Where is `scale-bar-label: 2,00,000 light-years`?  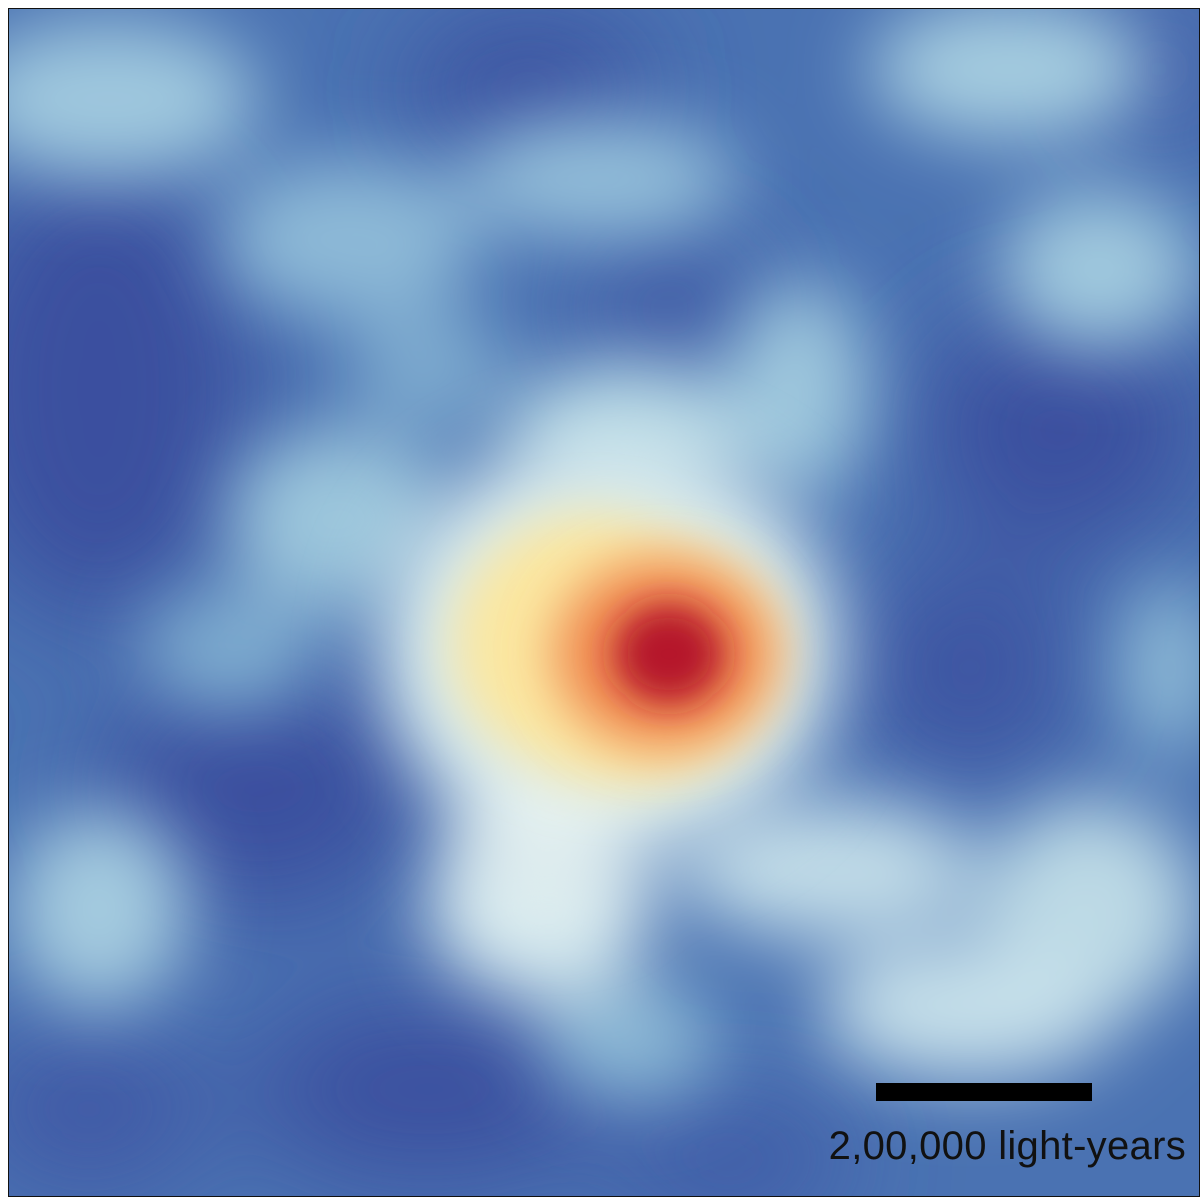
scale-bar-label: 2,00,000 light-years is located at coordinates (1007, 1146).